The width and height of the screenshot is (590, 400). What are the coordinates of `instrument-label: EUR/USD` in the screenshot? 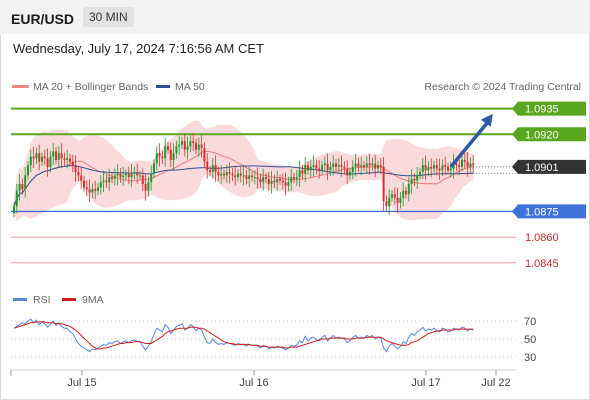 It's located at (43, 19).